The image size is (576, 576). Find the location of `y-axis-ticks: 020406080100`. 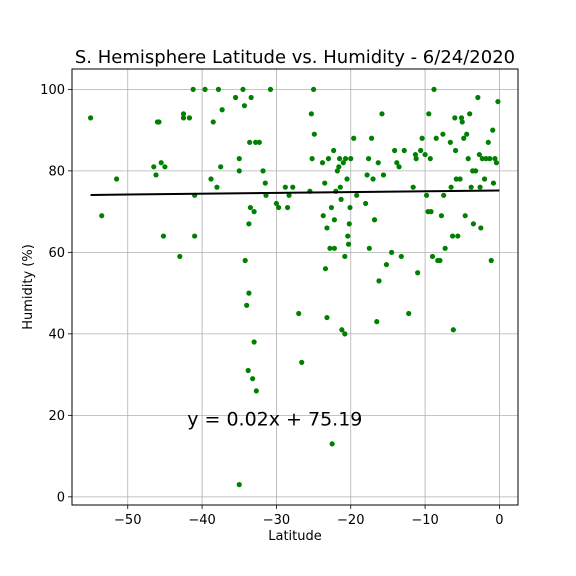

y-axis-ticks: 020406080100 is located at coordinates (56, 294).